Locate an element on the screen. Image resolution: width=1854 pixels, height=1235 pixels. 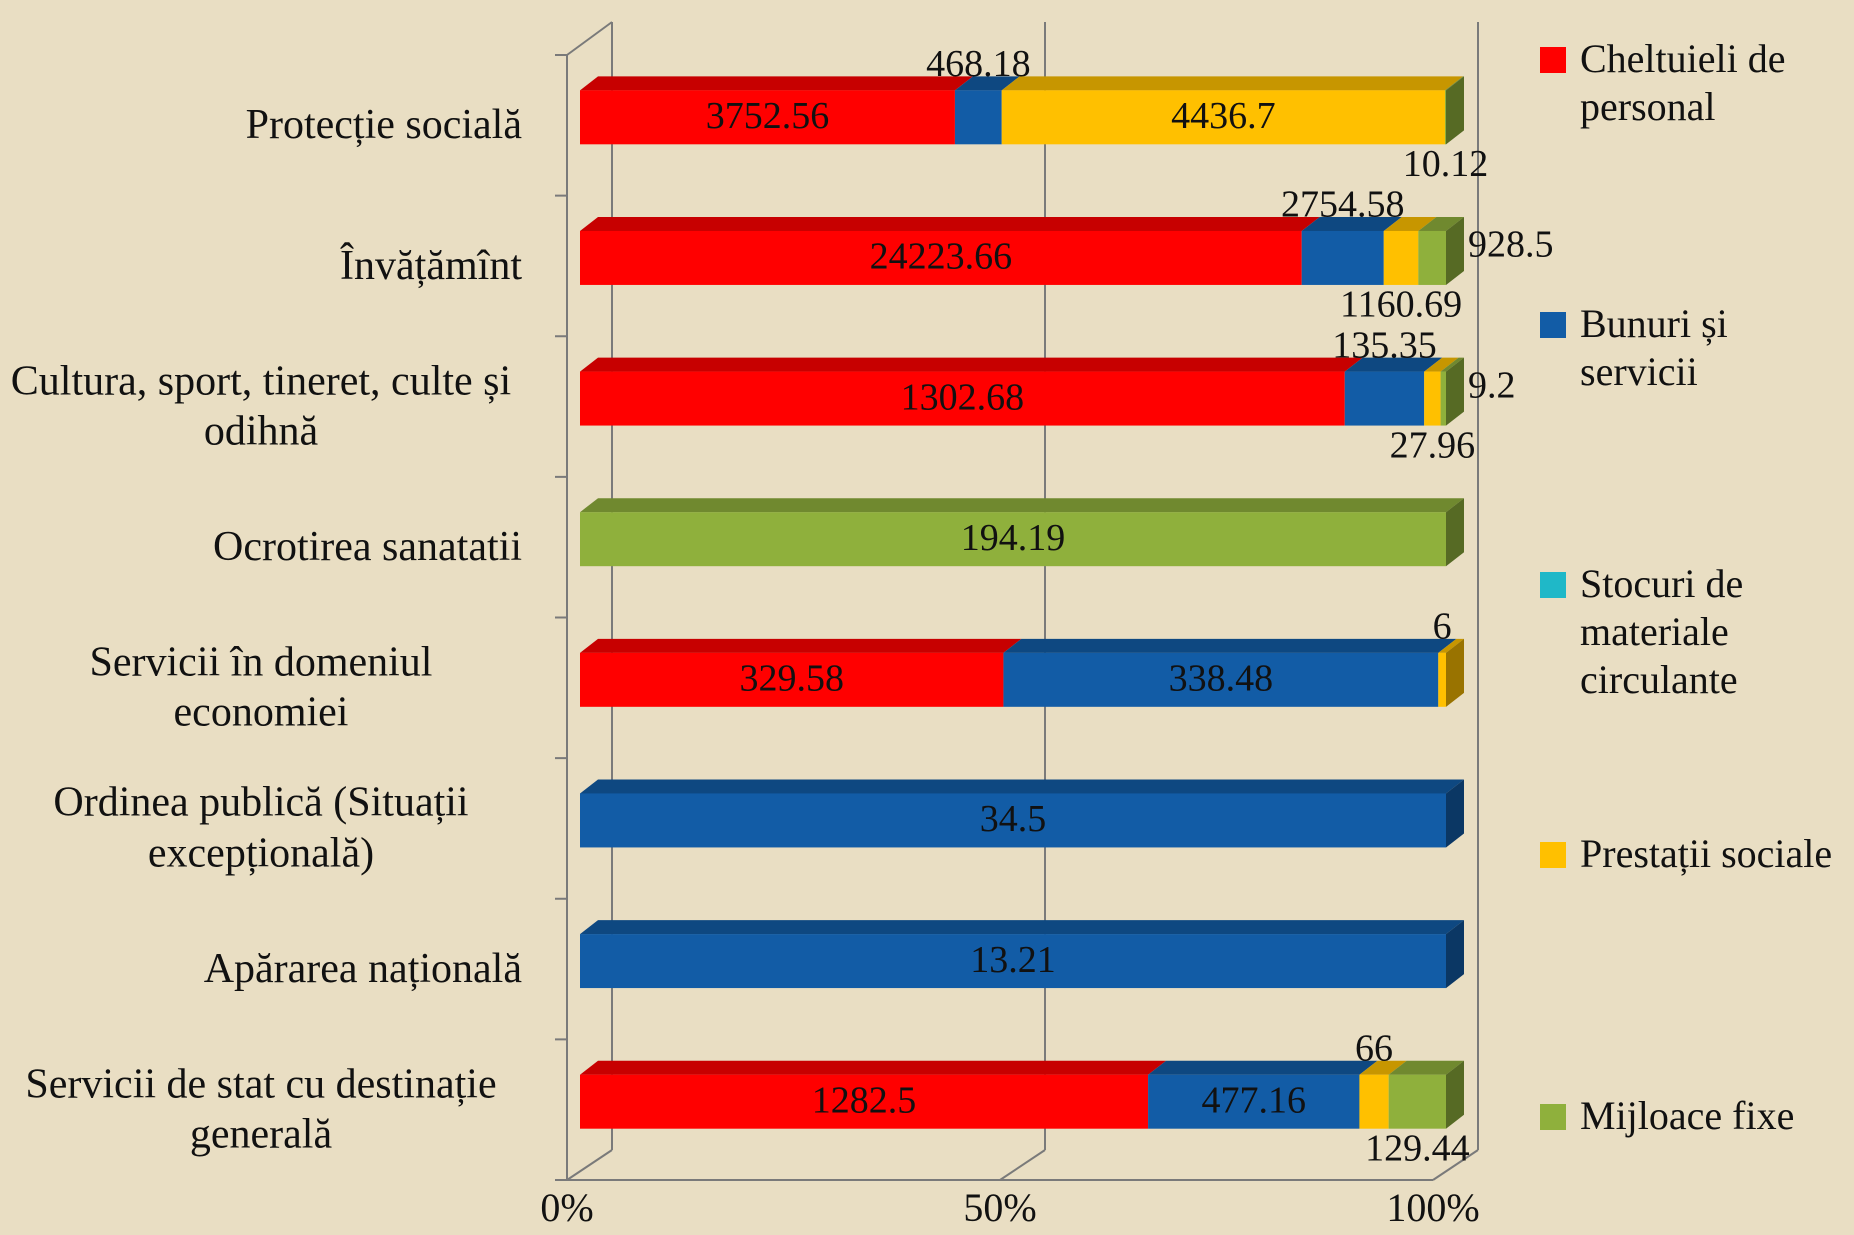
data-label: 329.58 is located at coordinates (791, 679).